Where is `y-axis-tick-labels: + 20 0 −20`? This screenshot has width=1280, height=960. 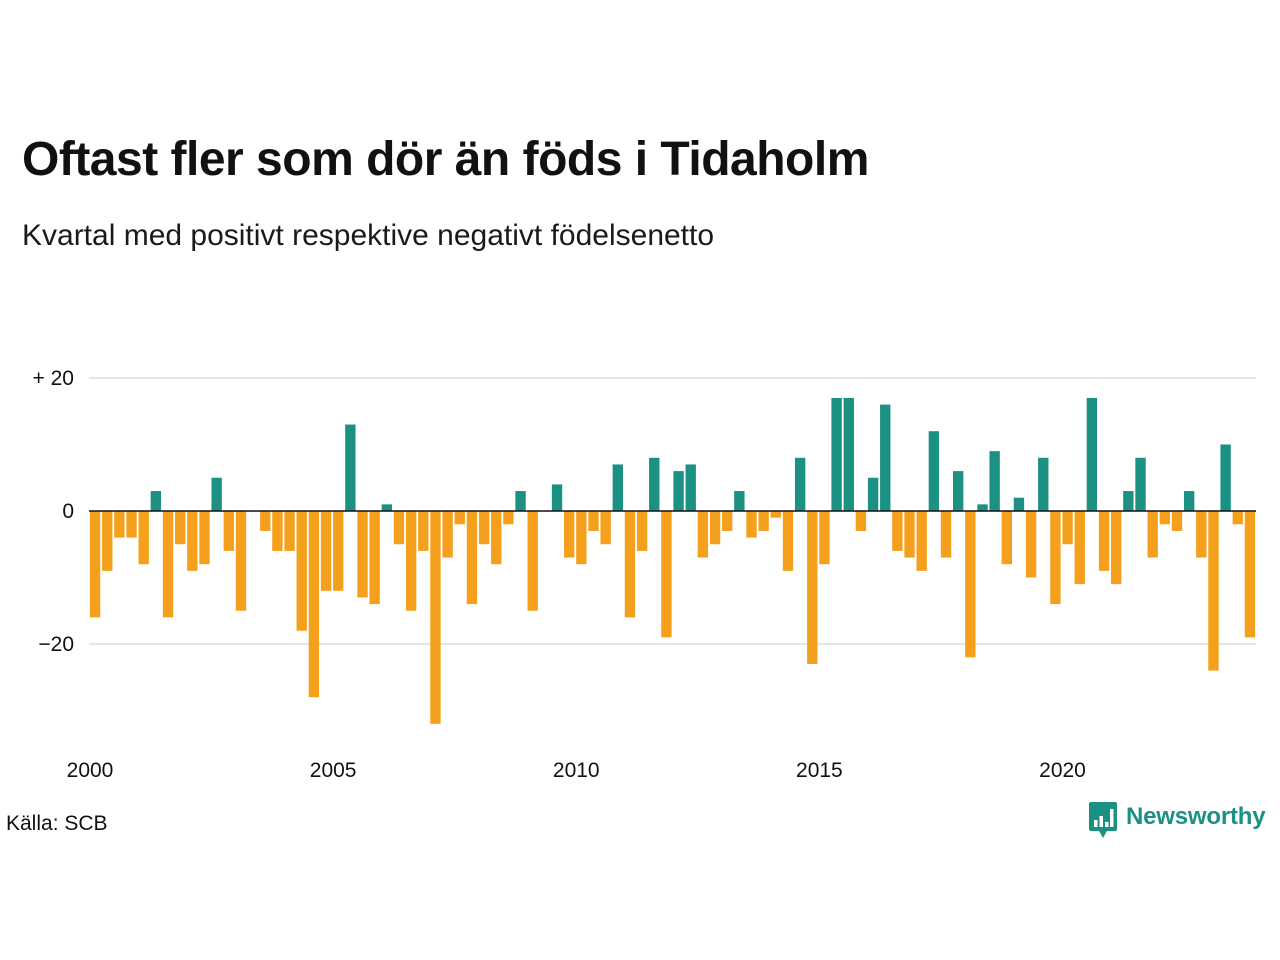
y-axis-tick-labels: + 20 0 −20 is located at coordinates (53, 511).